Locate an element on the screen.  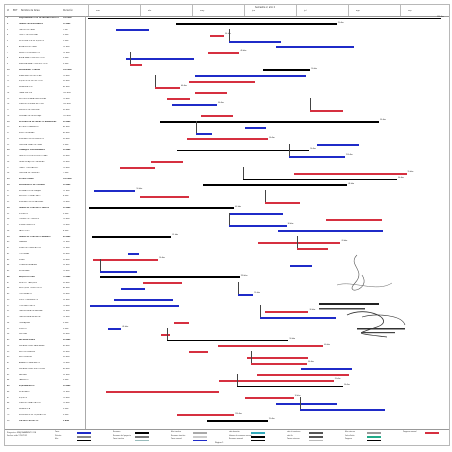
task-row: 43 VIGAS 30 días is located at coordinates (45, 260).